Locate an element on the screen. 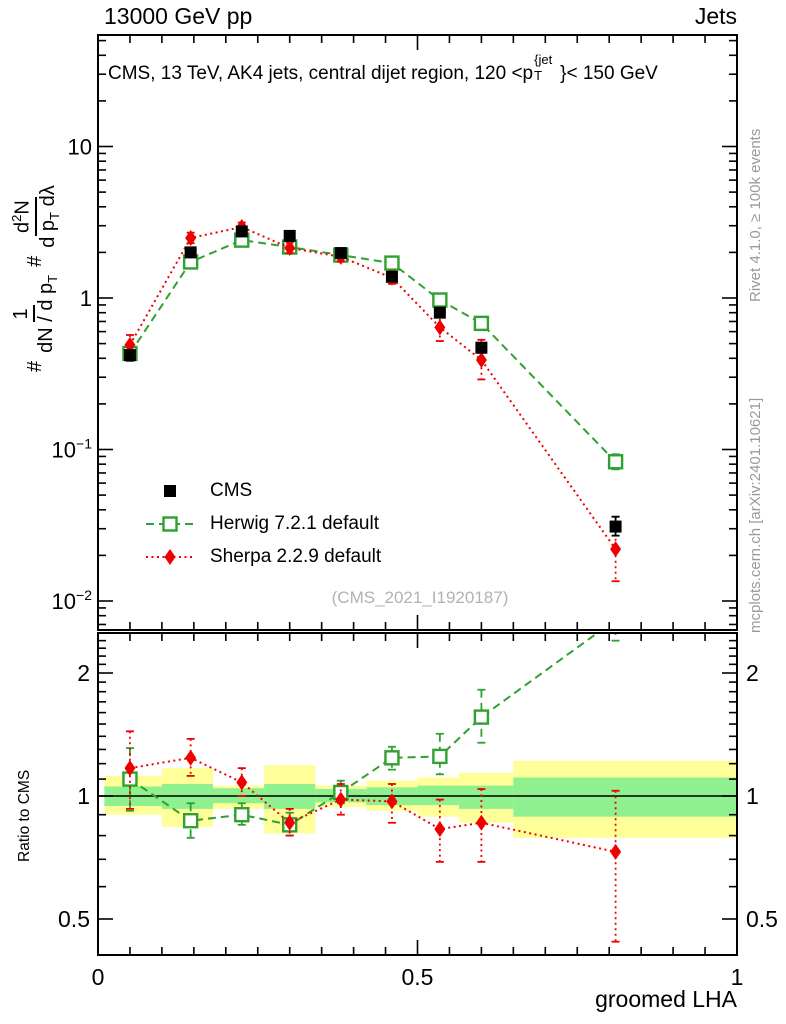  ylabel-frac1-num: 1 is located at coordinates (23, 314).